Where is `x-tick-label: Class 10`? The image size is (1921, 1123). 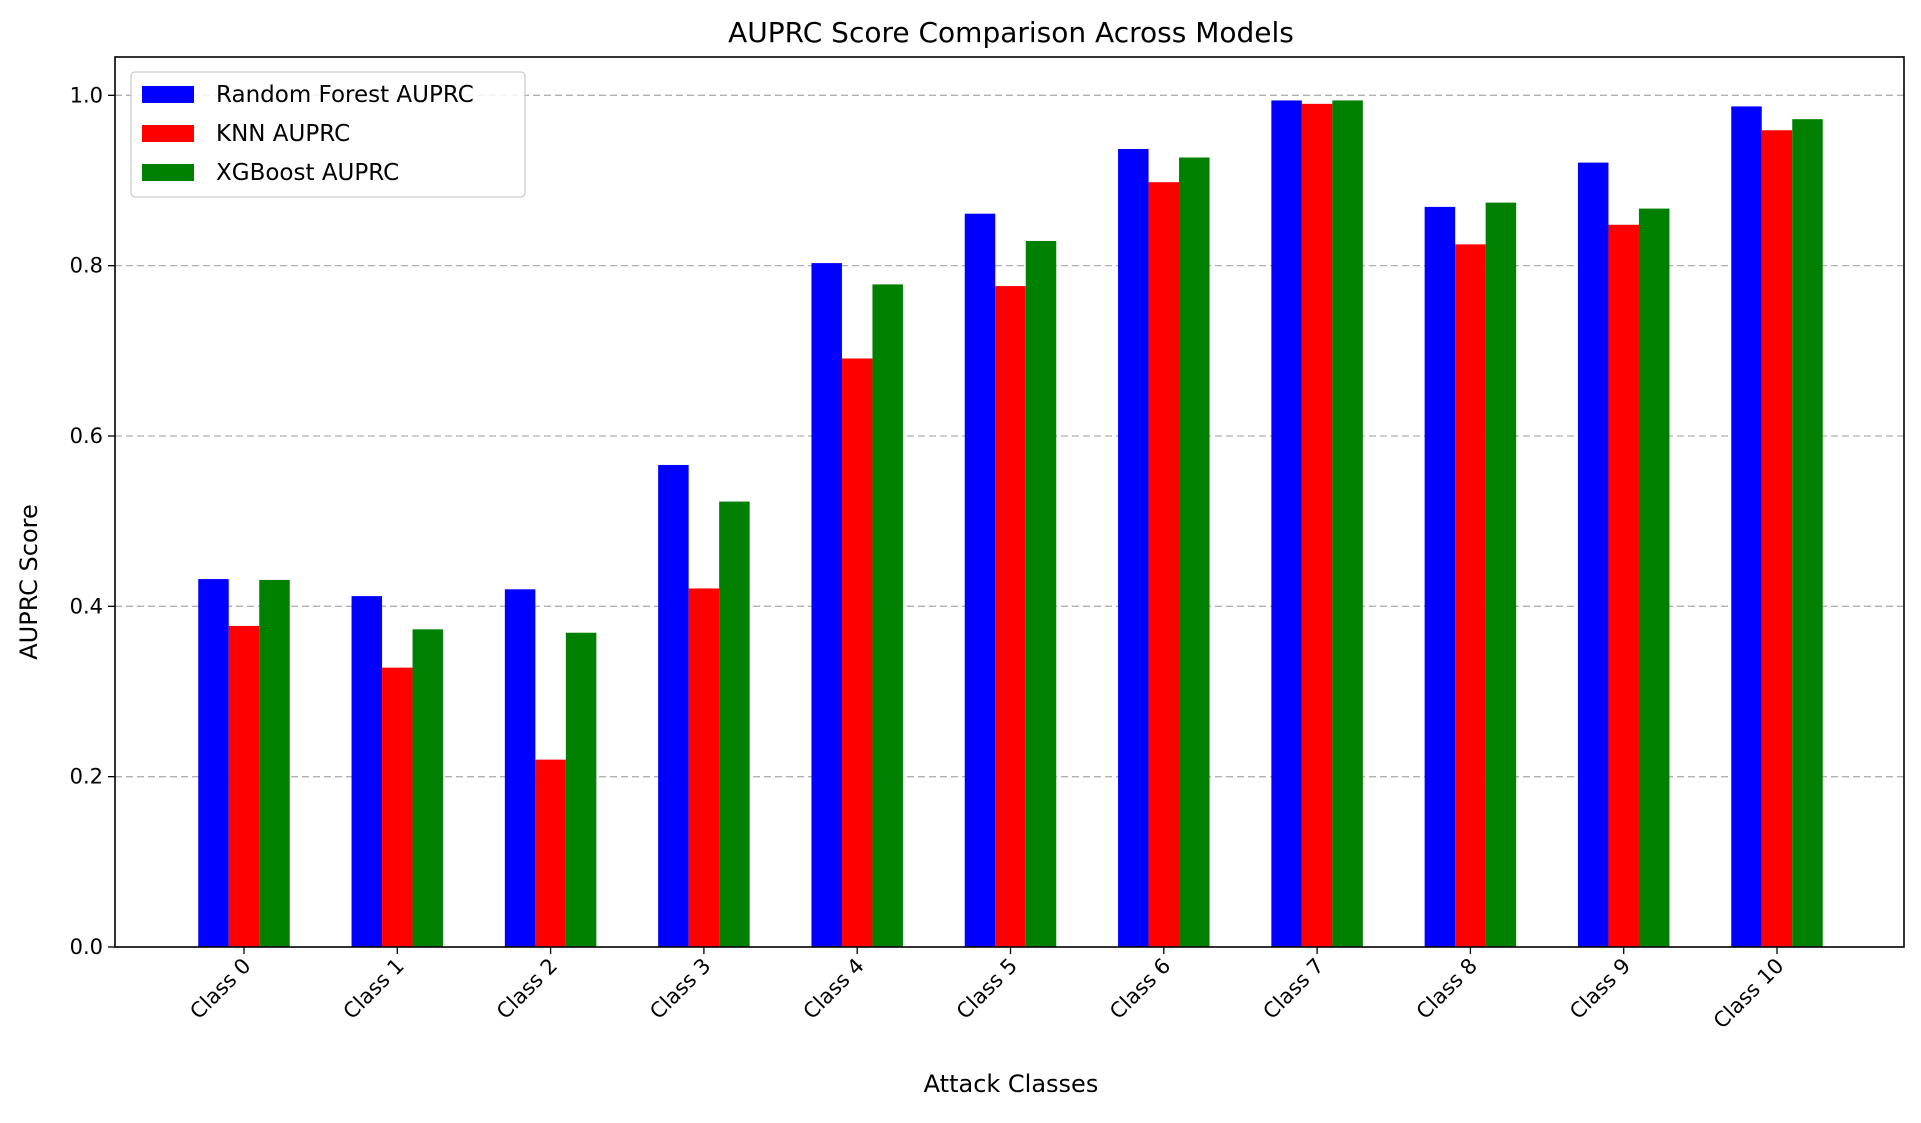 x-tick-label: Class 10 is located at coordinates (1749, 994).